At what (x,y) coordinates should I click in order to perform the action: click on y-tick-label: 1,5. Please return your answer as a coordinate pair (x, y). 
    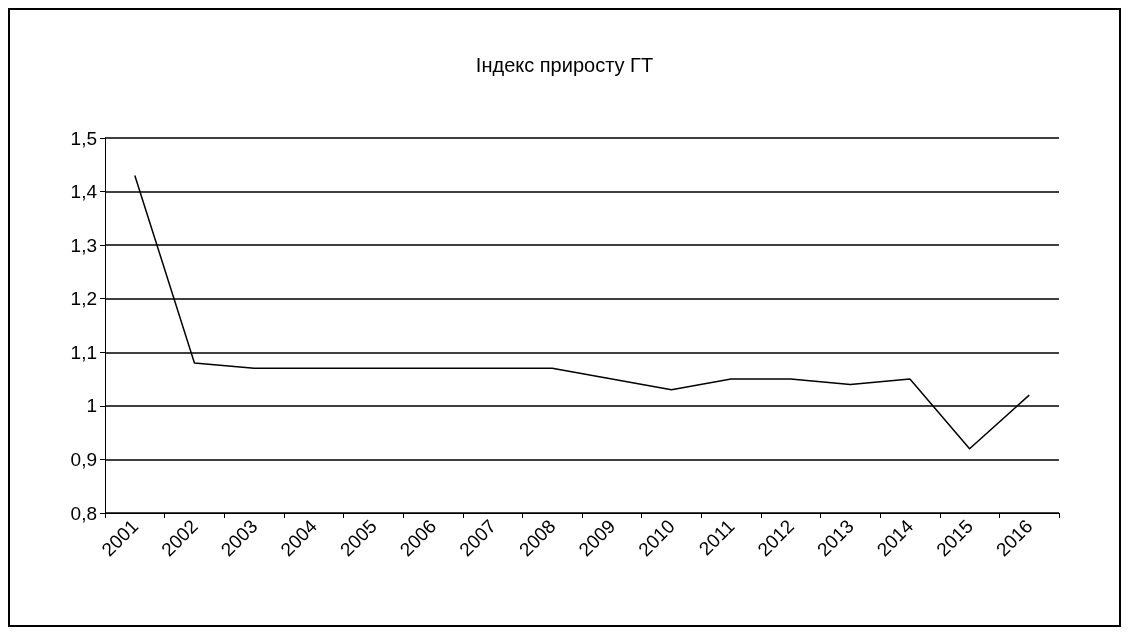
    Looking at the image, I should click on (83, 138).